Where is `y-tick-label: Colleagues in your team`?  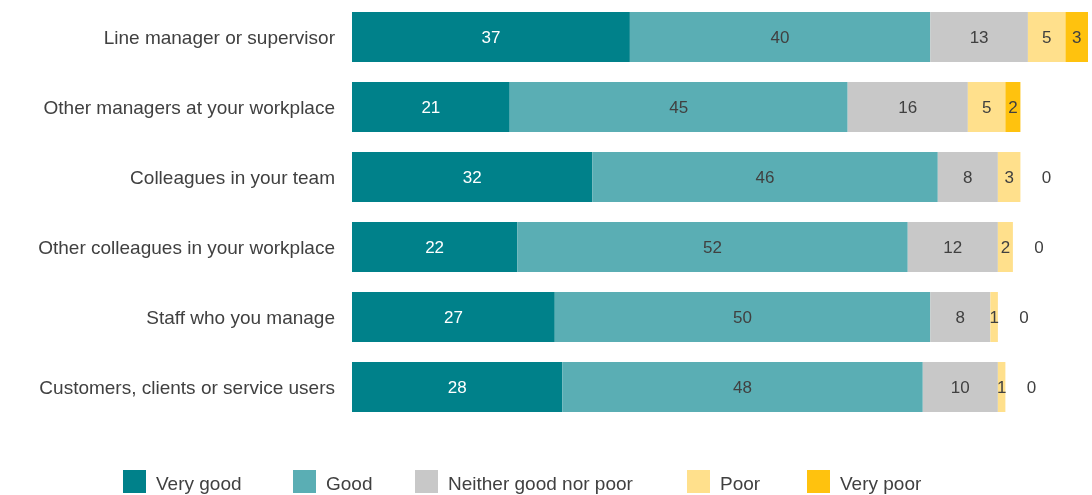
y-tick-label: Colleagues in your team is located at coordinates (232, 177).